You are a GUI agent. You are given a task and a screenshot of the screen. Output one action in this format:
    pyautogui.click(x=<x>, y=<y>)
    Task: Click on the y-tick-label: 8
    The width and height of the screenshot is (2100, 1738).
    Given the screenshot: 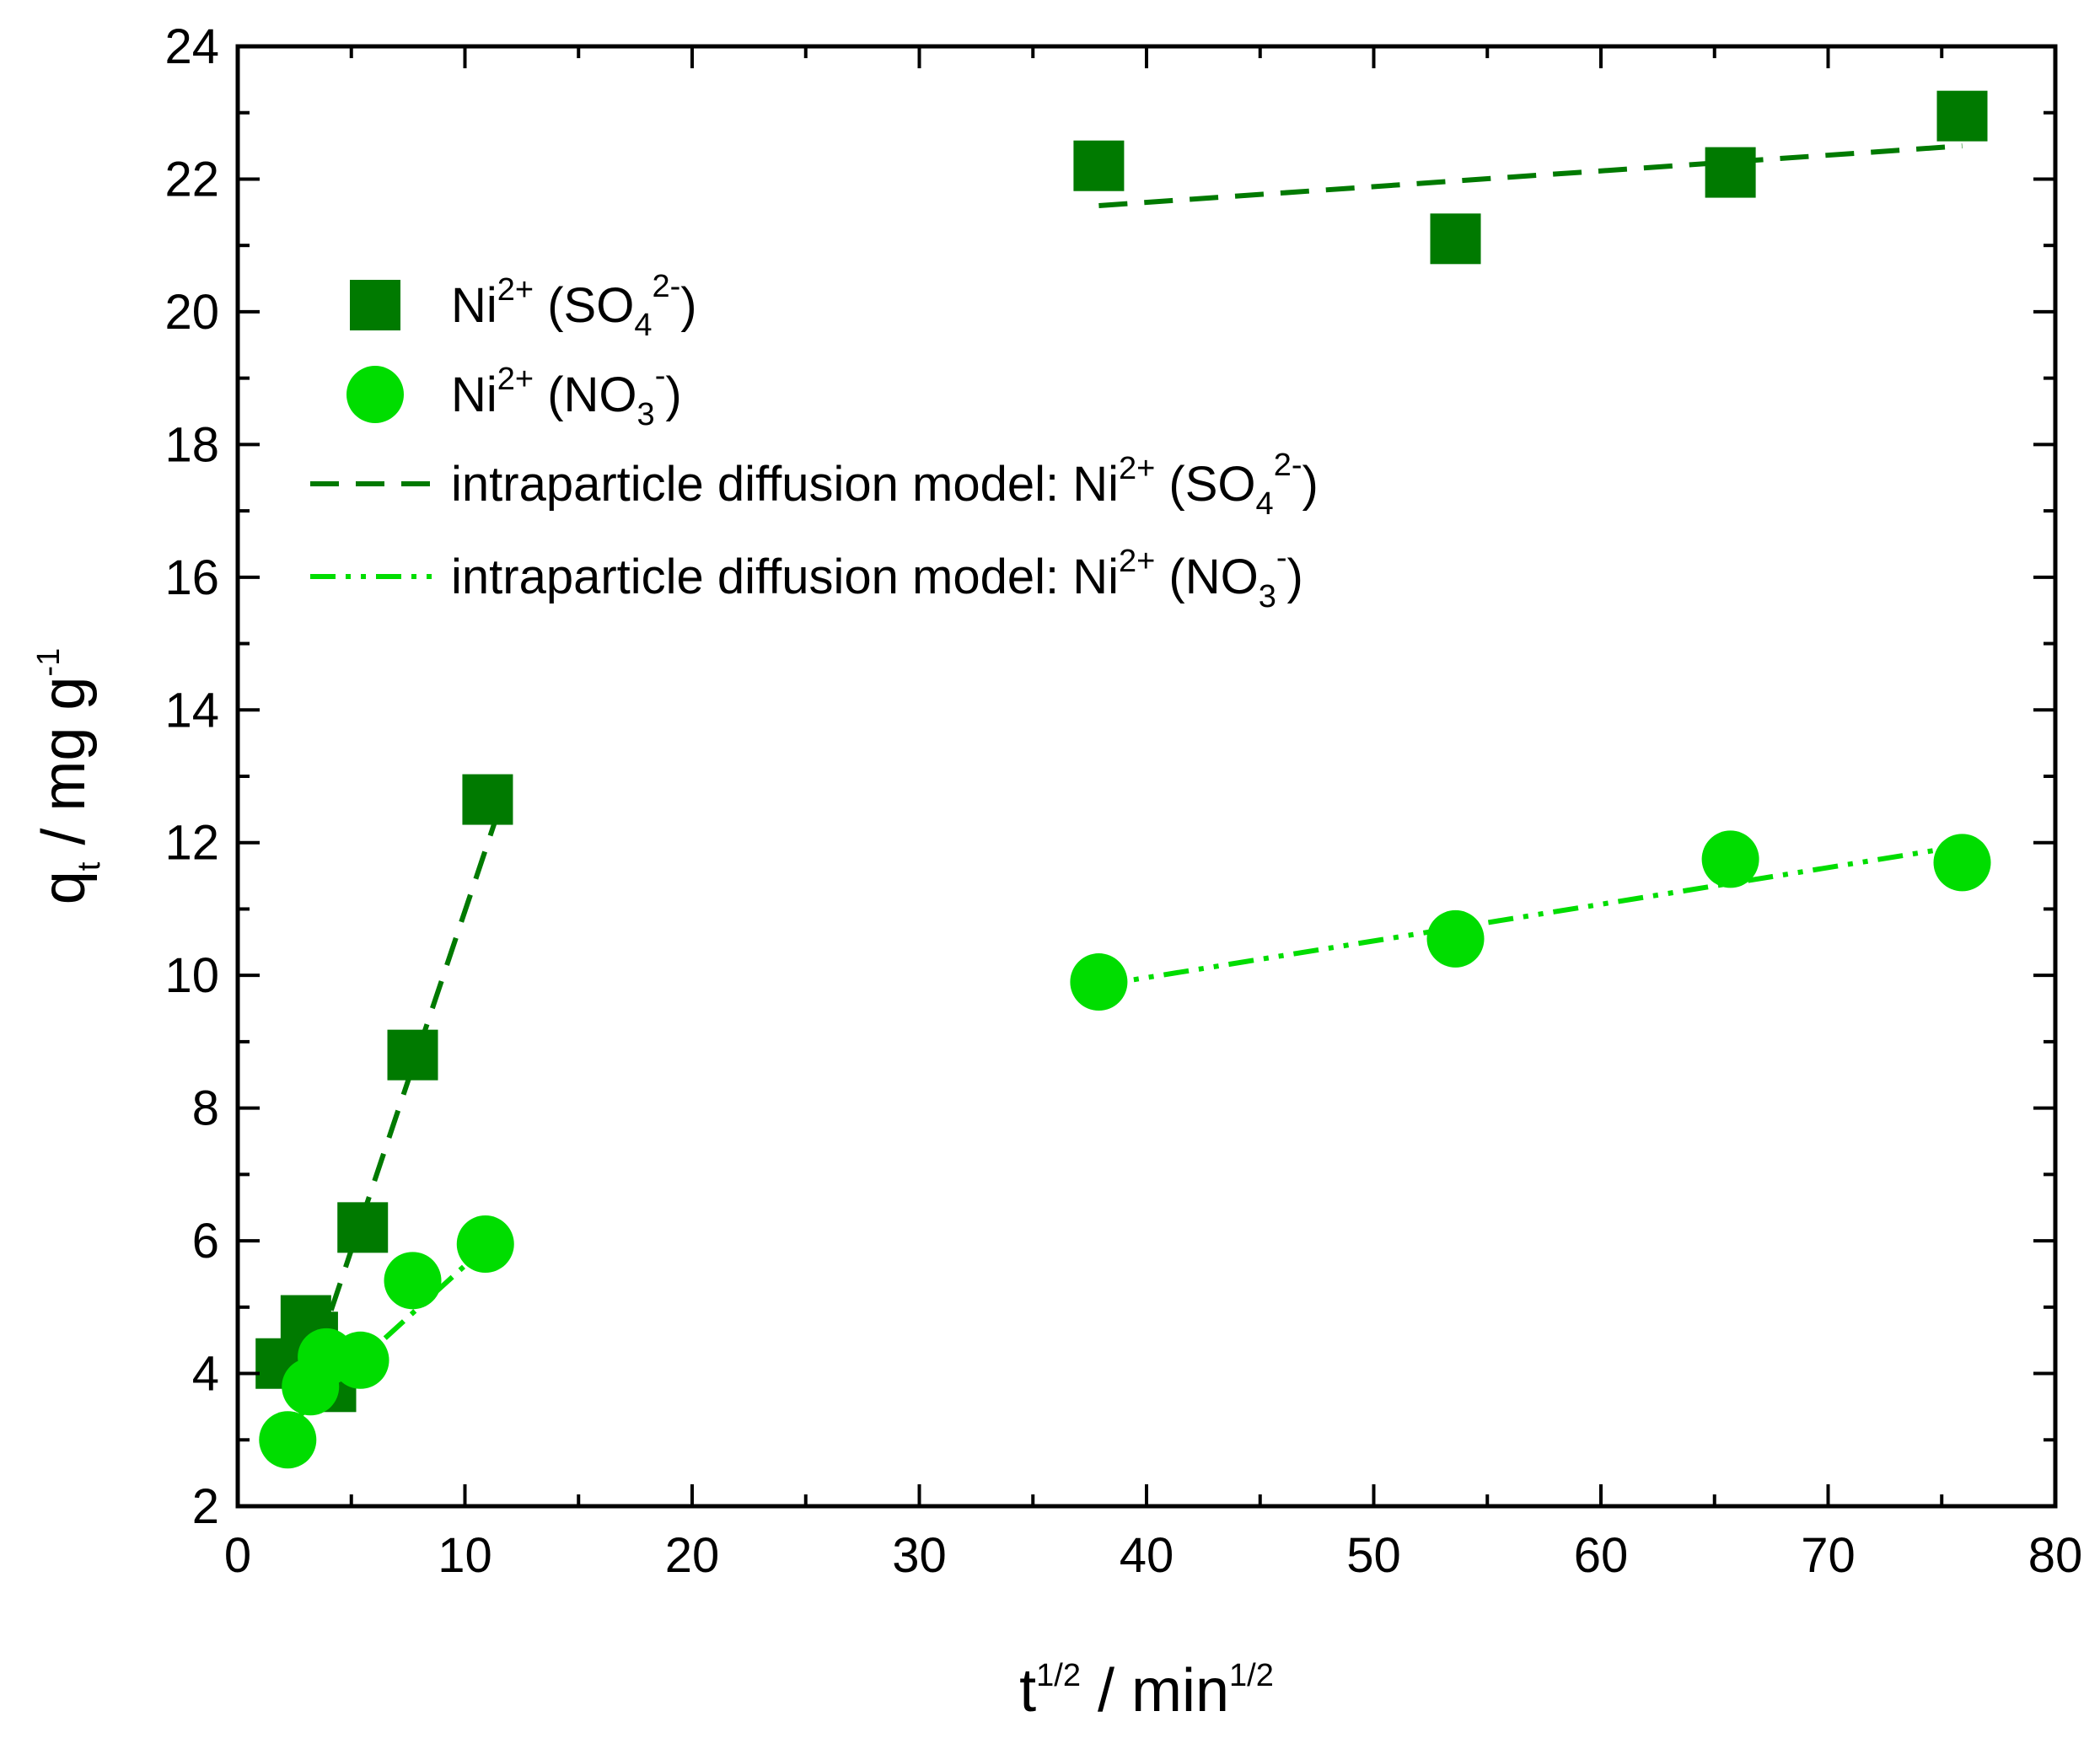 What is the action you would take?
    pyautogui.click(x=205, y=1108)
    